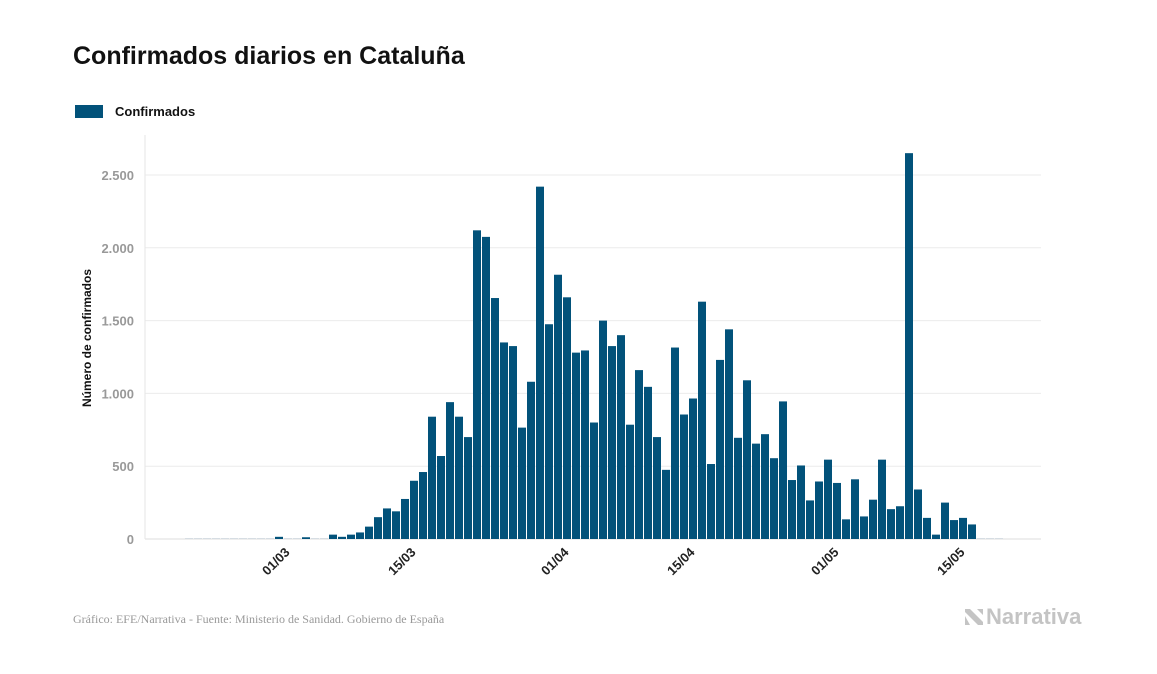 The width and height of the screenshot is (1157, 674). Describe the element at coordinates (974, 617) in the screenshot. I see `narrativa-logo-icon` at that location.